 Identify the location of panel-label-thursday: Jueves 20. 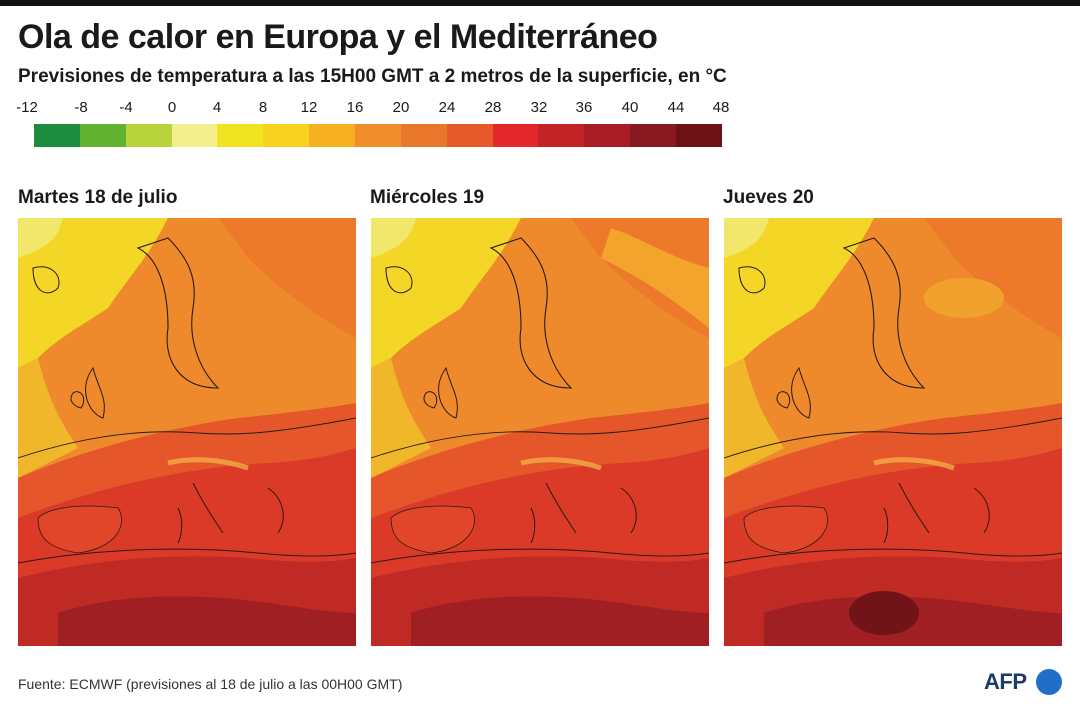
(768, 197).